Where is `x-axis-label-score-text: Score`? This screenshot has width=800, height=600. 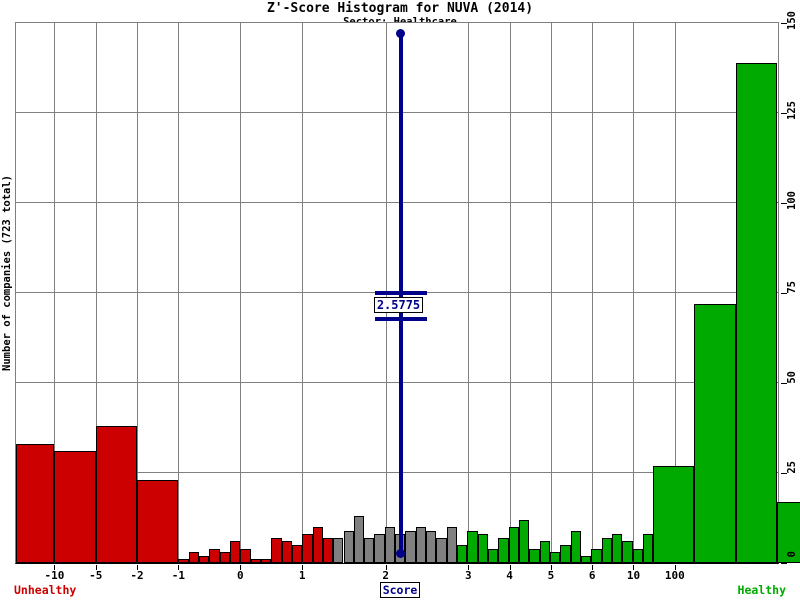
x-axis-label-score-text: Score is located at coordinates (400, 590).